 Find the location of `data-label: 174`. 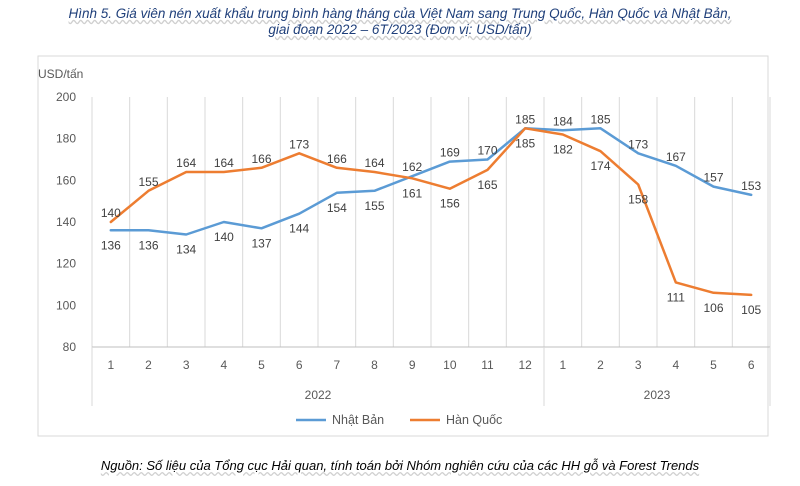

data-label: 174 is located at coordinates (600, 166).